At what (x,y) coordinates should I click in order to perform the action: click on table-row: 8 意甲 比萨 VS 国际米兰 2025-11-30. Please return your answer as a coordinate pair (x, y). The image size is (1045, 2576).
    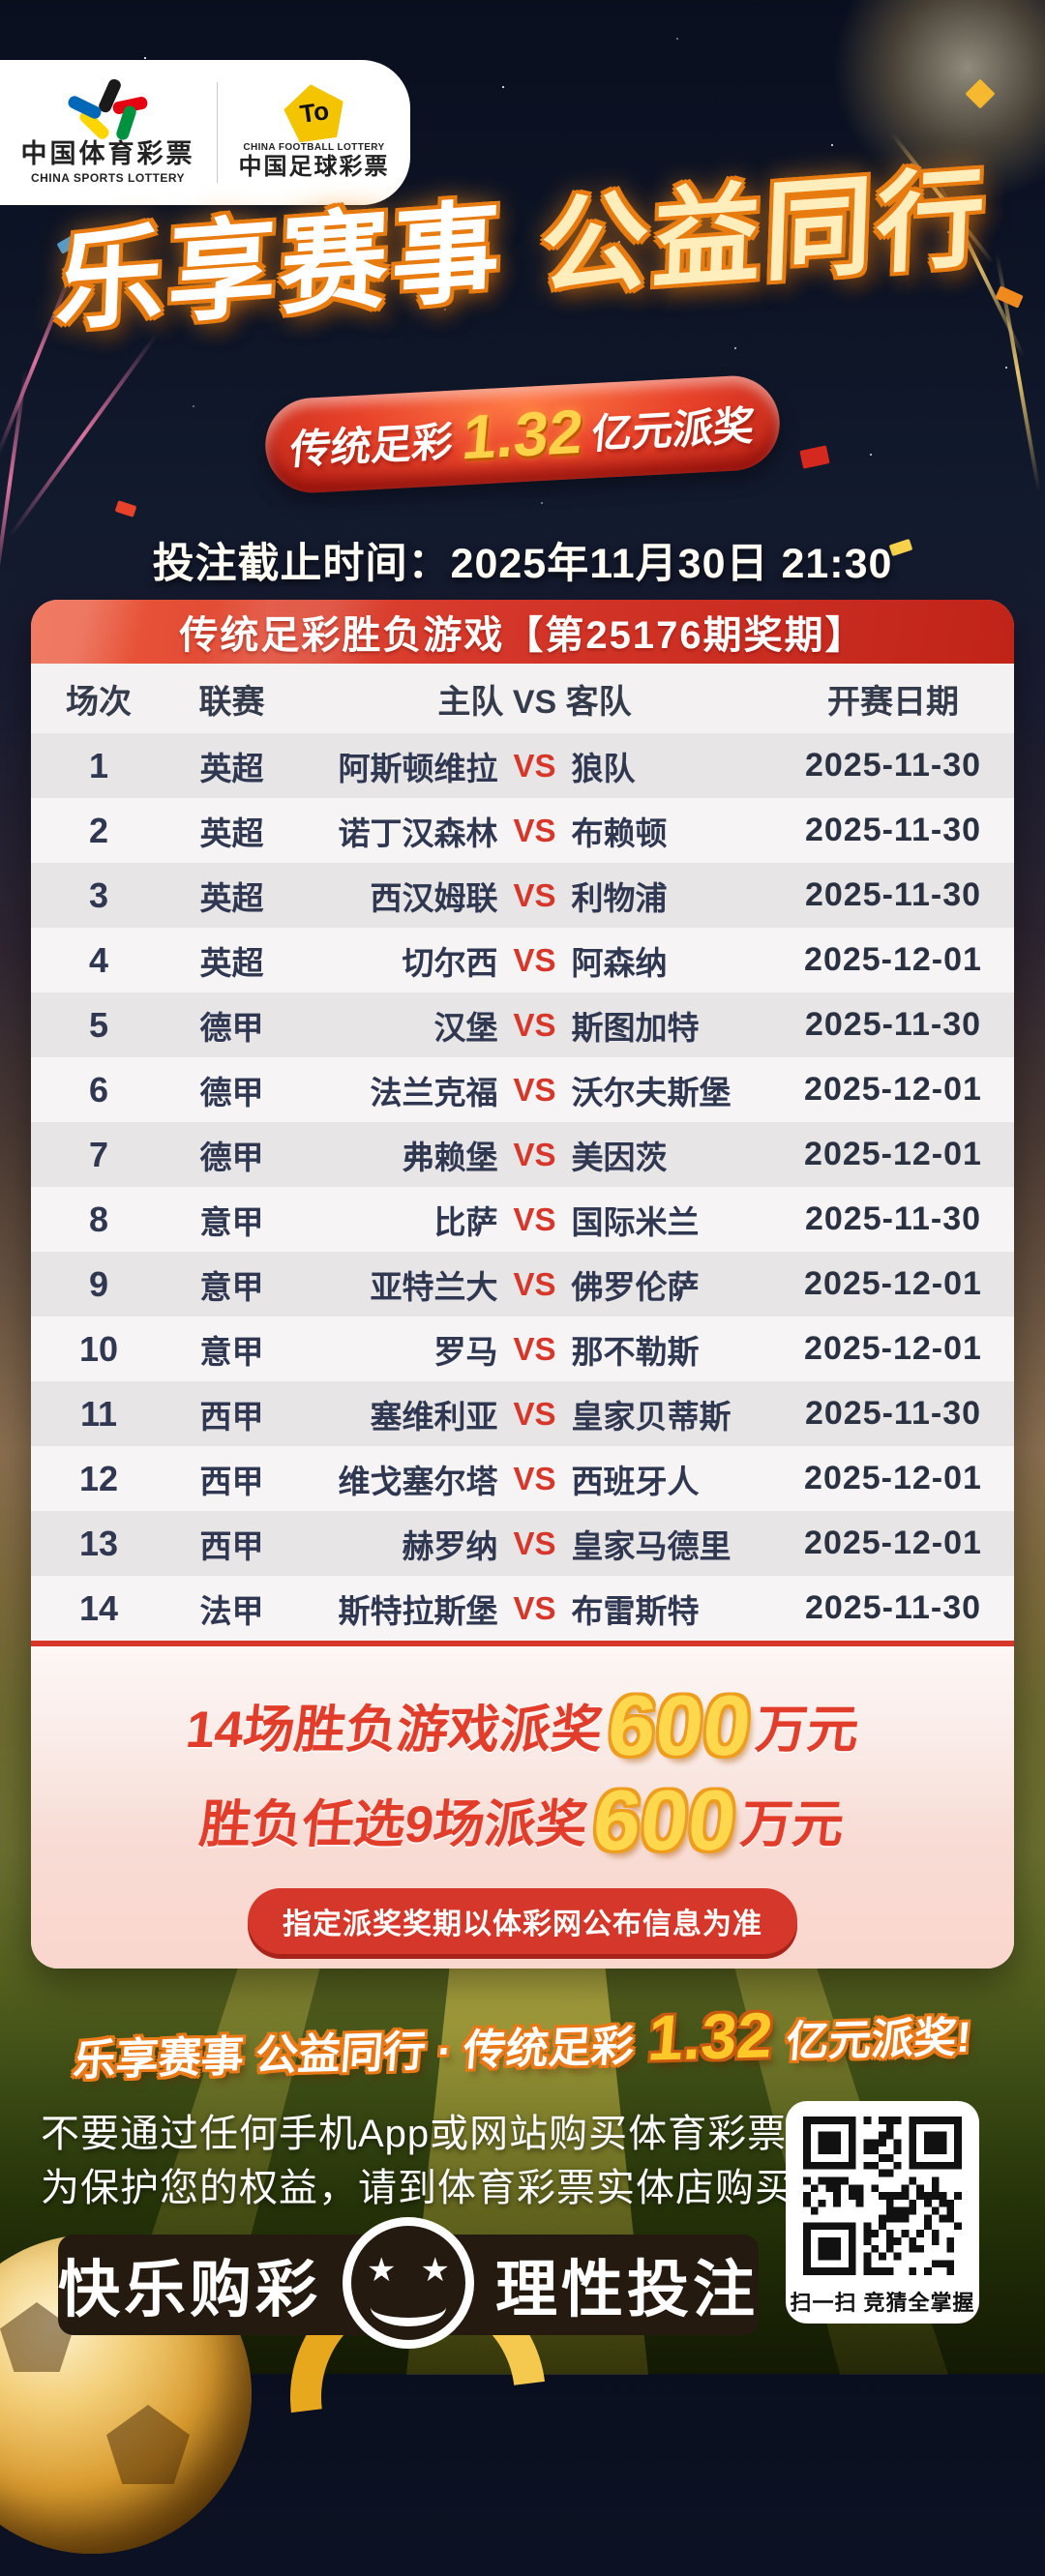
    Looking at the image, I should click on (522, 1220).